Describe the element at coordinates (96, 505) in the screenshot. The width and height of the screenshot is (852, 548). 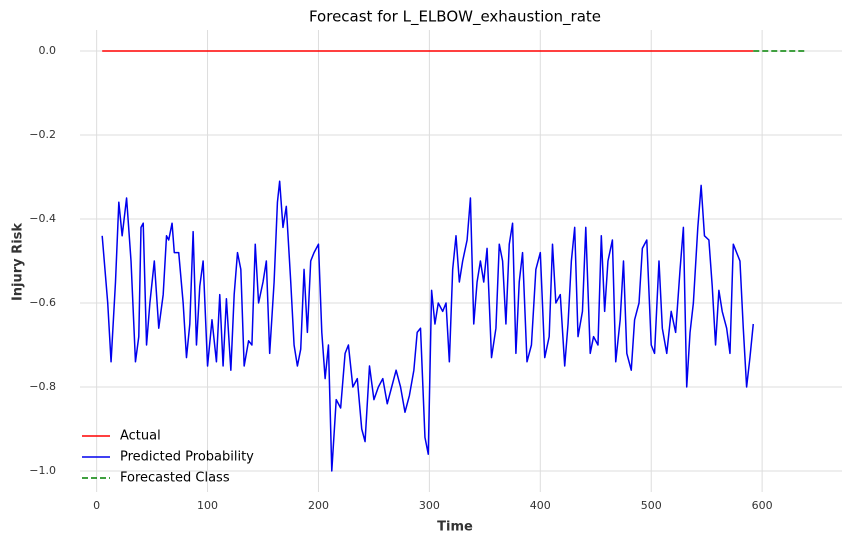
I see `x-tick-label: 0` at that location.